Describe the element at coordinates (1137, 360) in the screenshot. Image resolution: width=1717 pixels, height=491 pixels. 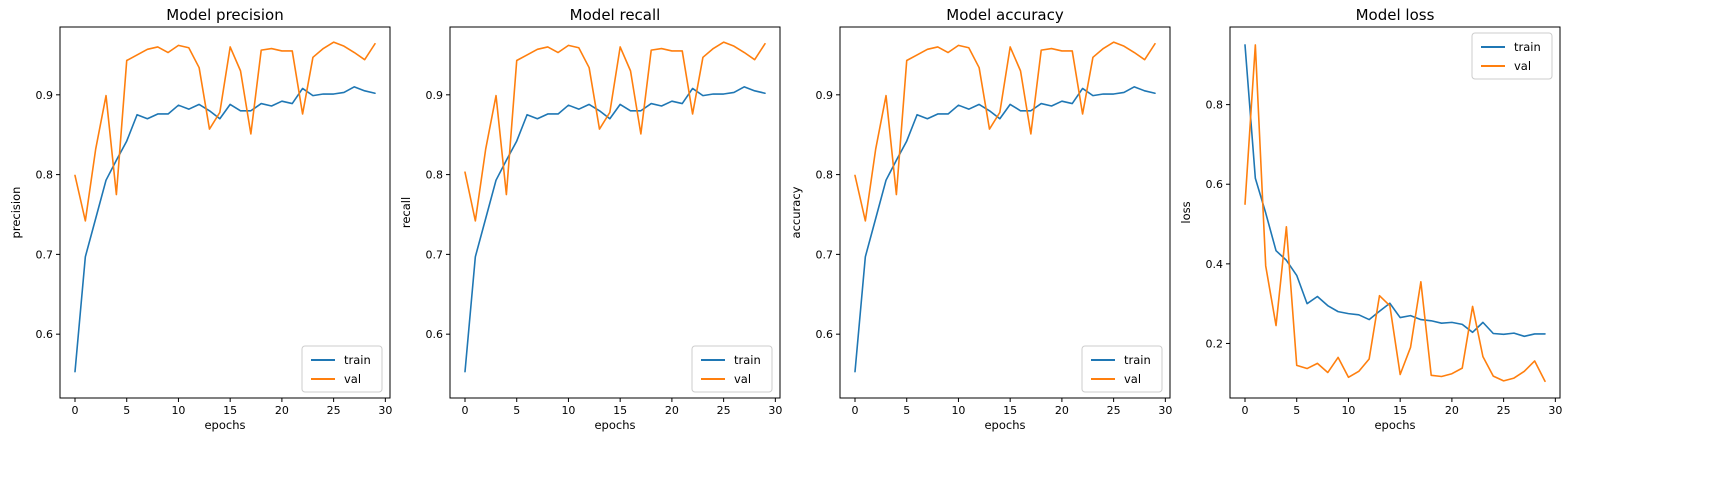
I see `legend-label-train: train` at that location.